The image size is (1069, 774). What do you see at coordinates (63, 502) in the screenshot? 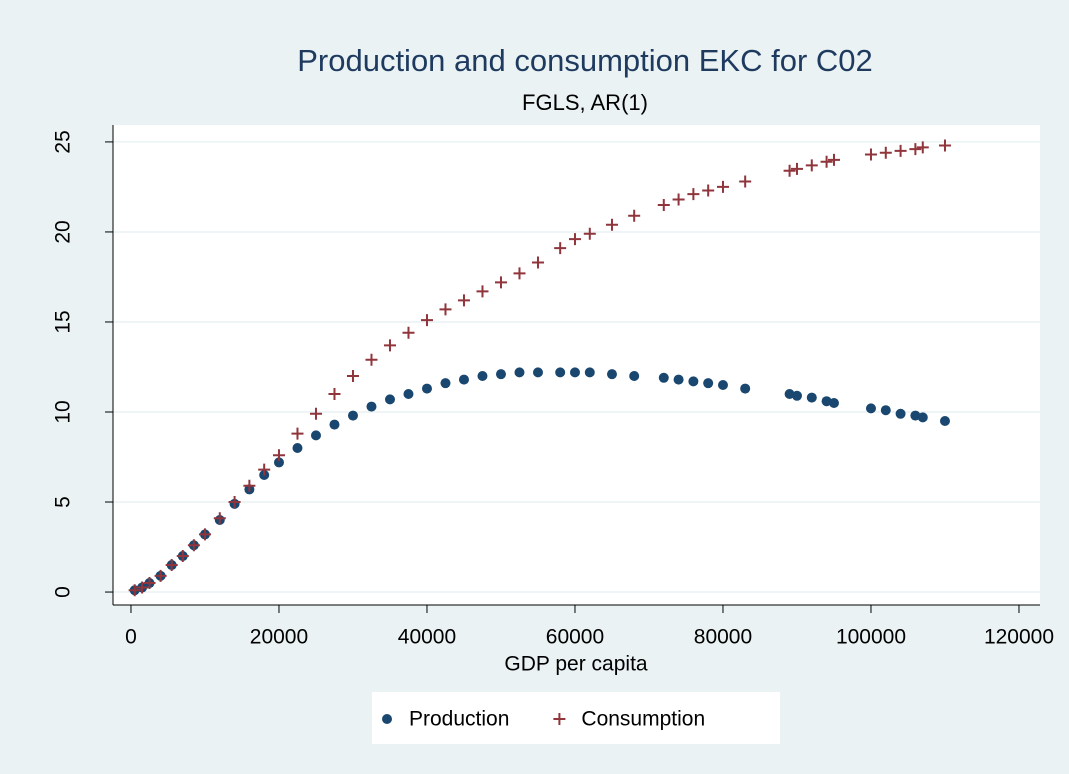
I see `y-tick-label: 5` at bounding box center [63, 502].